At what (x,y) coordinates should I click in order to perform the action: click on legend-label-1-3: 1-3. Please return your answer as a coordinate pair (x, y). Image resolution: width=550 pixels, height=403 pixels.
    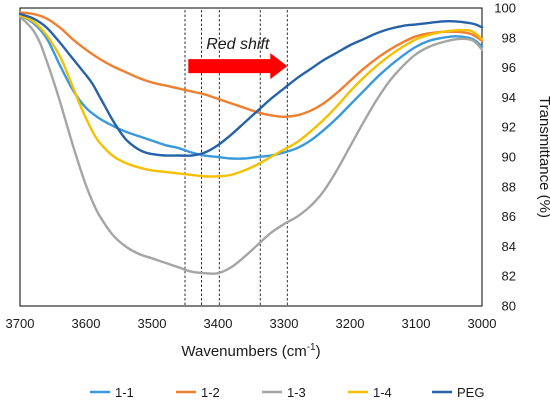
    Looking at the image, I should click on (296, 392).